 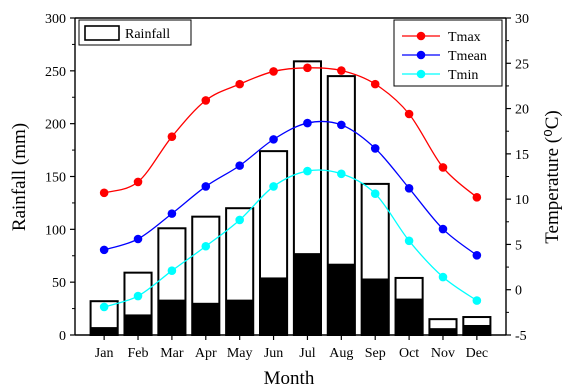 I want to click on x-tick-label-oct: Oct, so click(x=409, y=353).